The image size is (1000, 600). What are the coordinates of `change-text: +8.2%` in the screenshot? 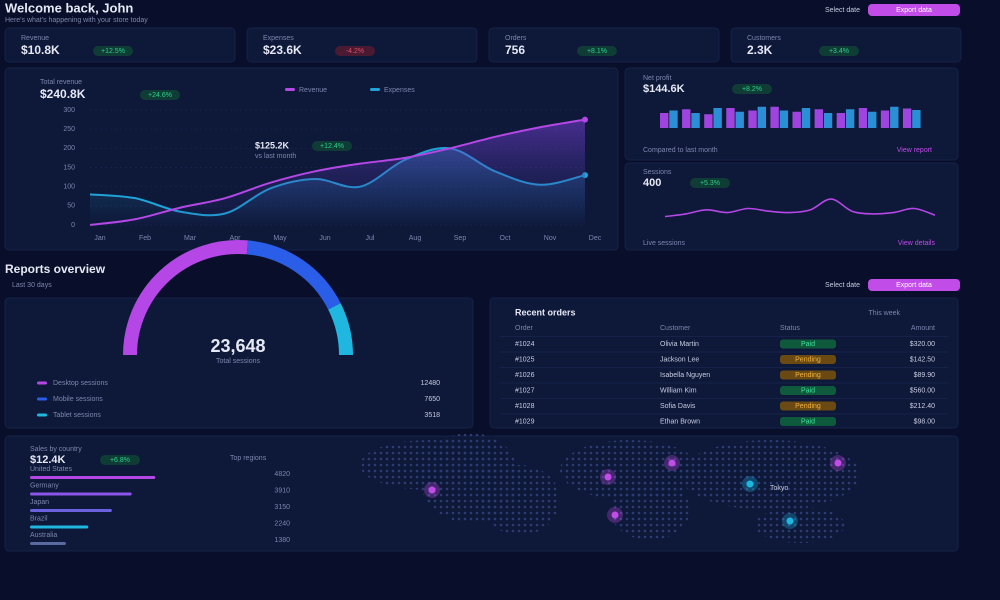 It's located at (752, 89).